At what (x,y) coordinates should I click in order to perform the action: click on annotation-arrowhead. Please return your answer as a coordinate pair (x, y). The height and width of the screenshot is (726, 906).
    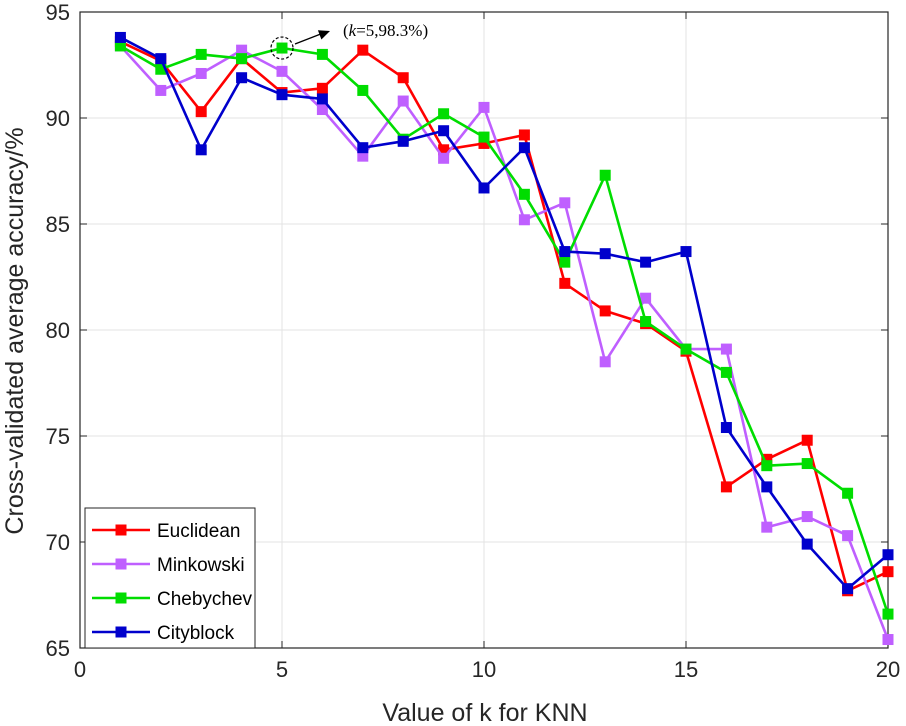
    Looking at the image, I should click on (323, 35).